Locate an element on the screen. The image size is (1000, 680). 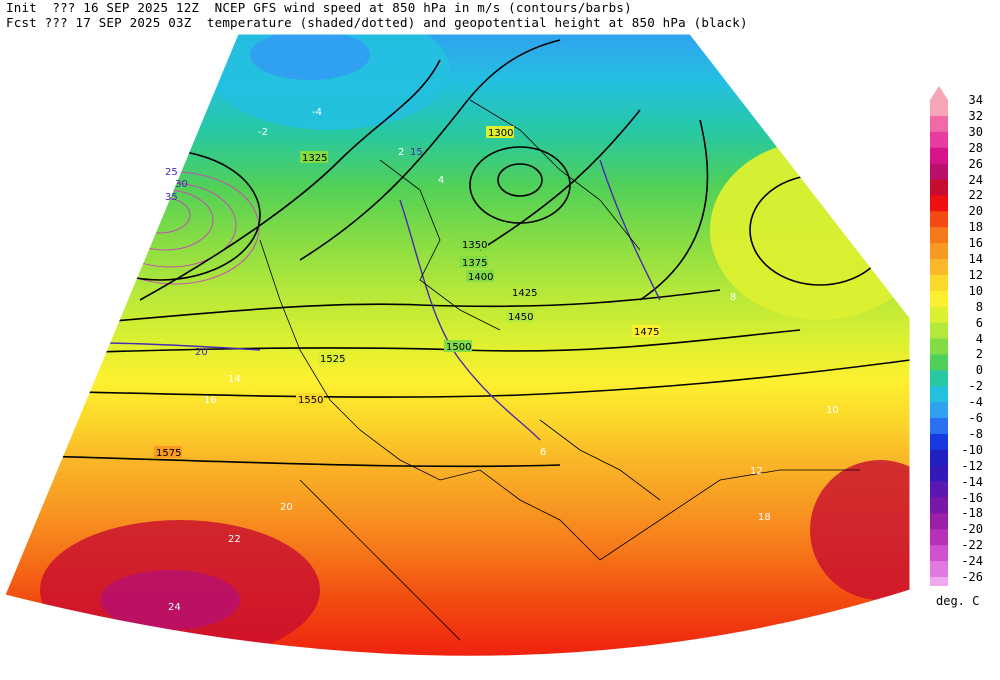
height-label-1350: 1350 is located at coordinates (474, 245).